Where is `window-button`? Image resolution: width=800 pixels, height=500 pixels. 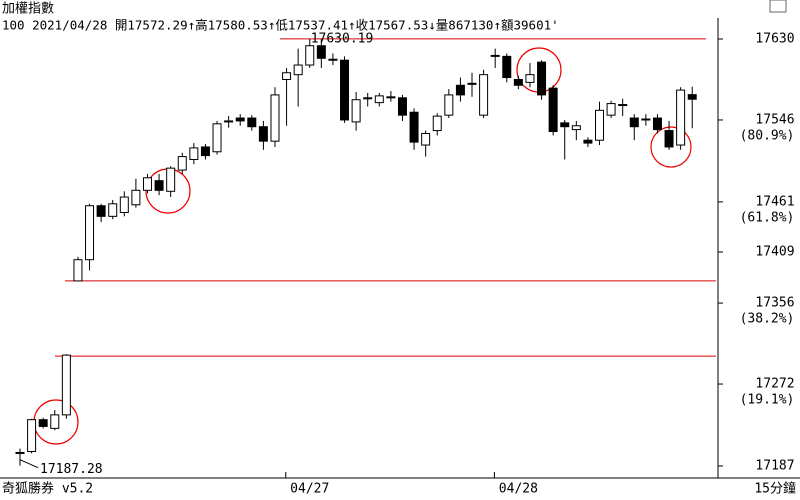
window-button is located at coordinates (778, 6).